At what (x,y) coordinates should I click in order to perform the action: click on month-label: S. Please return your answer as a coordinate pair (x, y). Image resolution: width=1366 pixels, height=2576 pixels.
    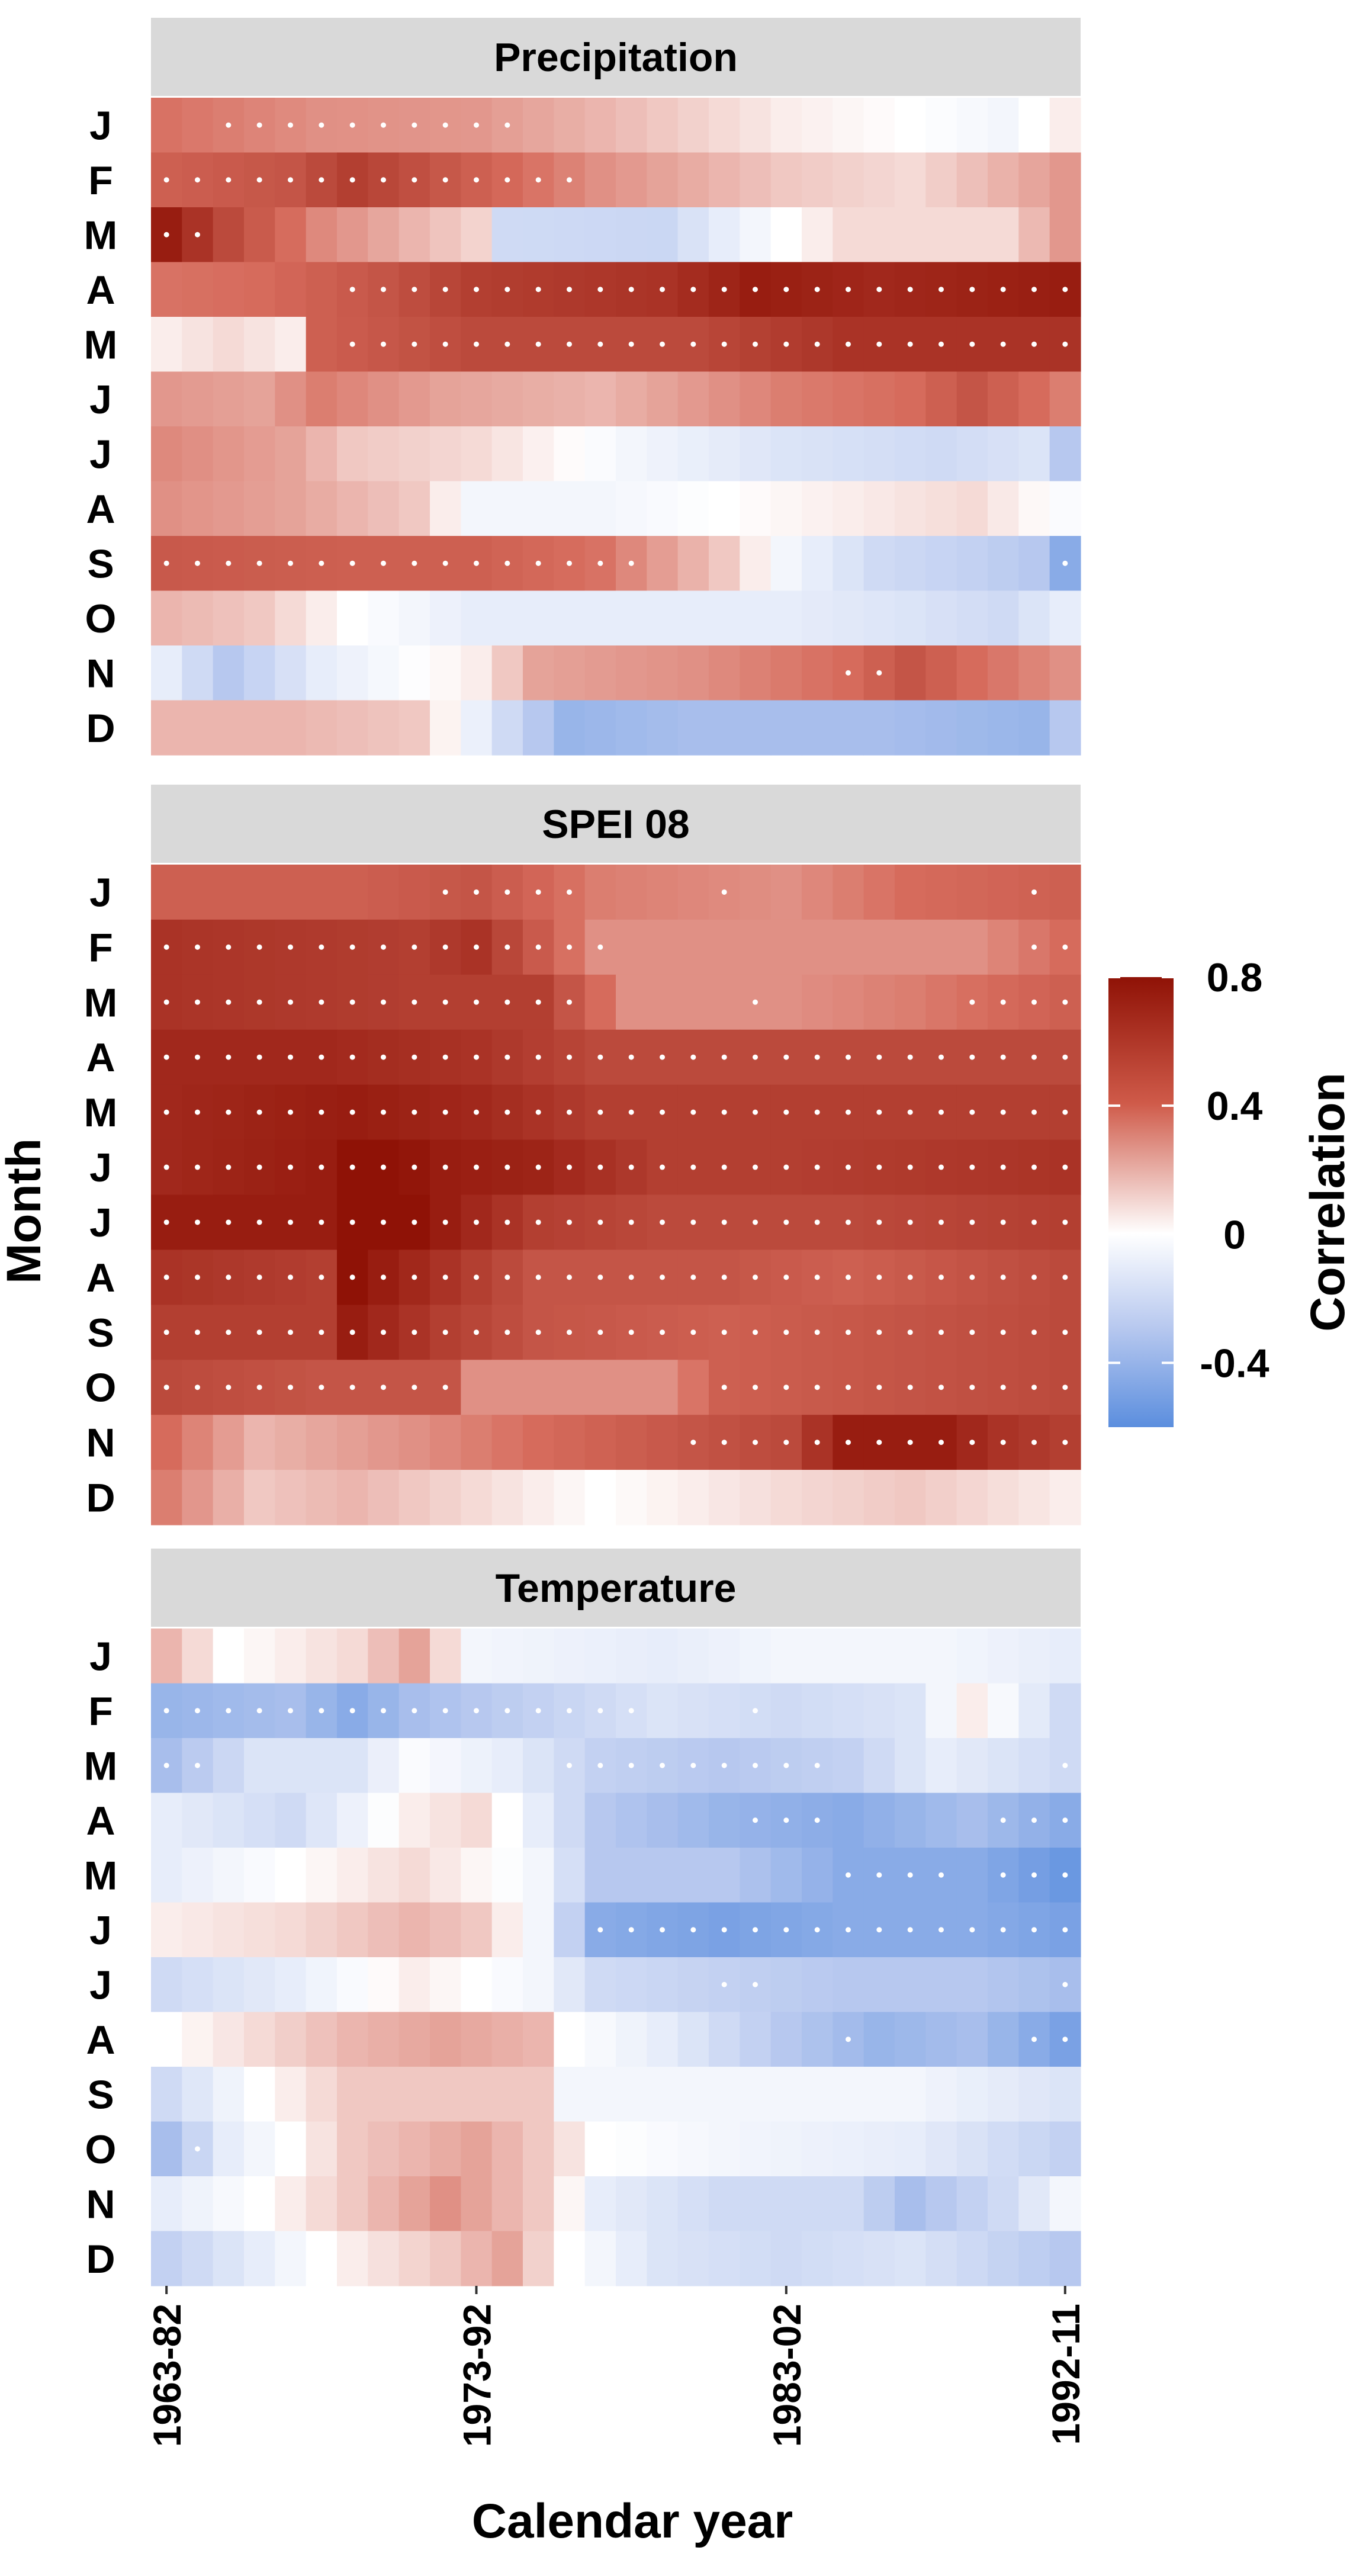
    Looking at the image, I should click on (100, 563).